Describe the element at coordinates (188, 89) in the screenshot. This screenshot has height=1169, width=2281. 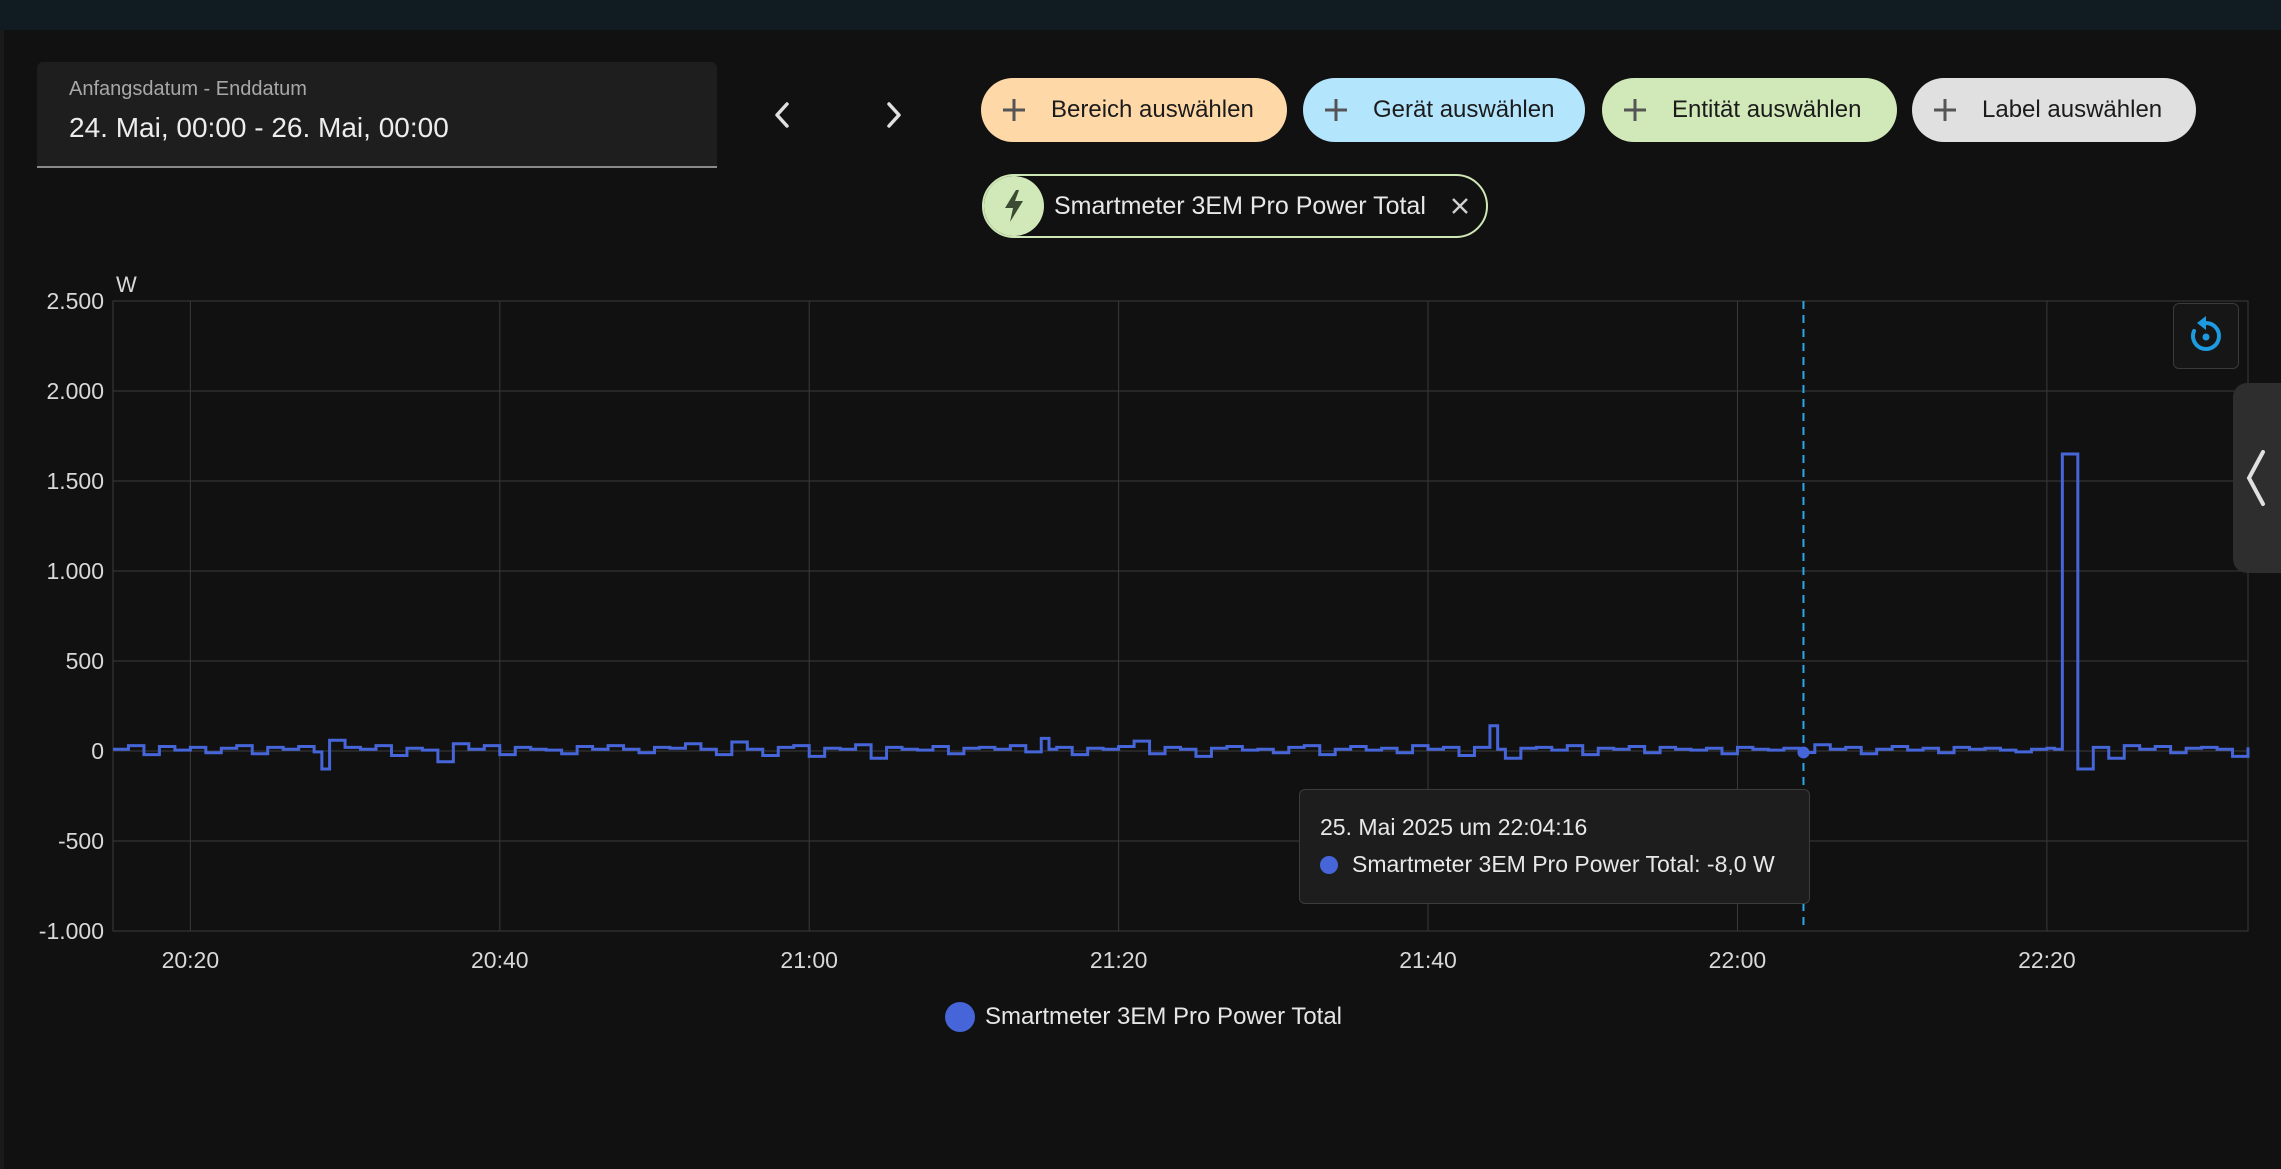
I see `date-range-label: Anfangsdatum - Enddatum` at that location.